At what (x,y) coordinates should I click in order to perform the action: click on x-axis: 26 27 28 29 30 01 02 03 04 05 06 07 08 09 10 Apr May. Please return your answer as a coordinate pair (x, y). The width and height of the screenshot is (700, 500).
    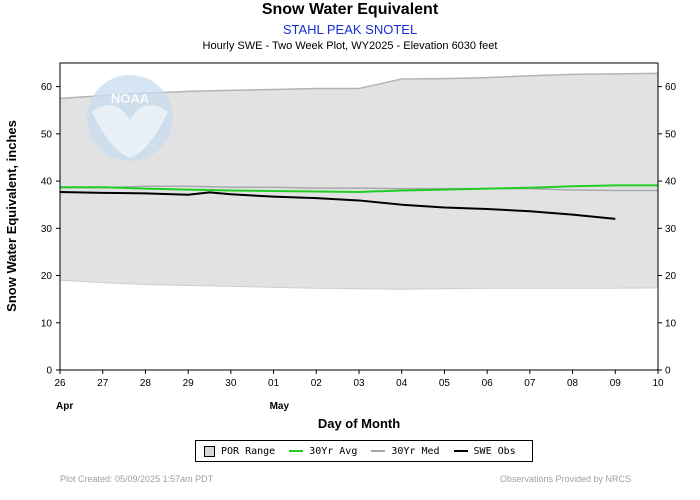
    Looking at the image, I should click on (359, 391).